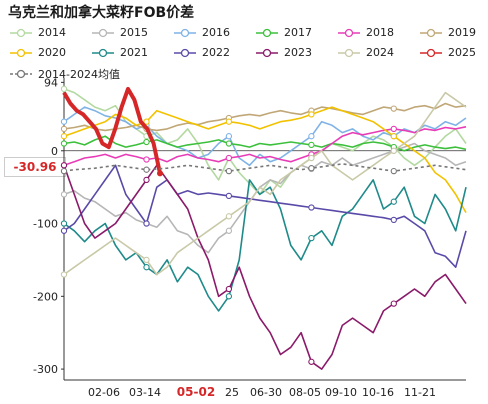 Image resolution: width=488 pixels, height=404 pixels. I want to click on y-tick-label: 94, so click(51, 82).